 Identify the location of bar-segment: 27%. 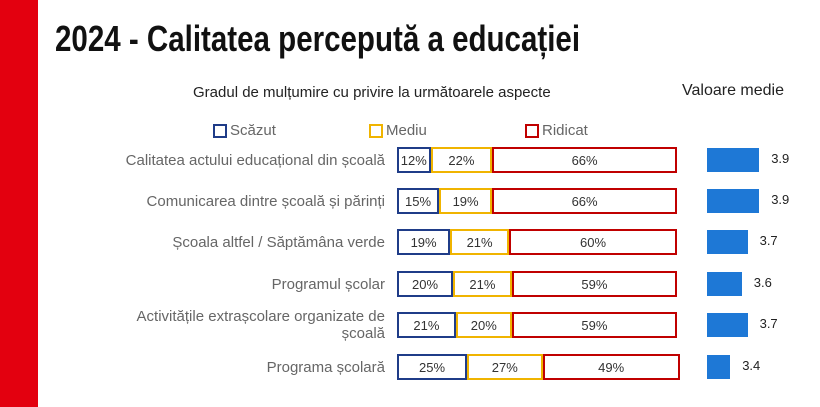
(505, 367).